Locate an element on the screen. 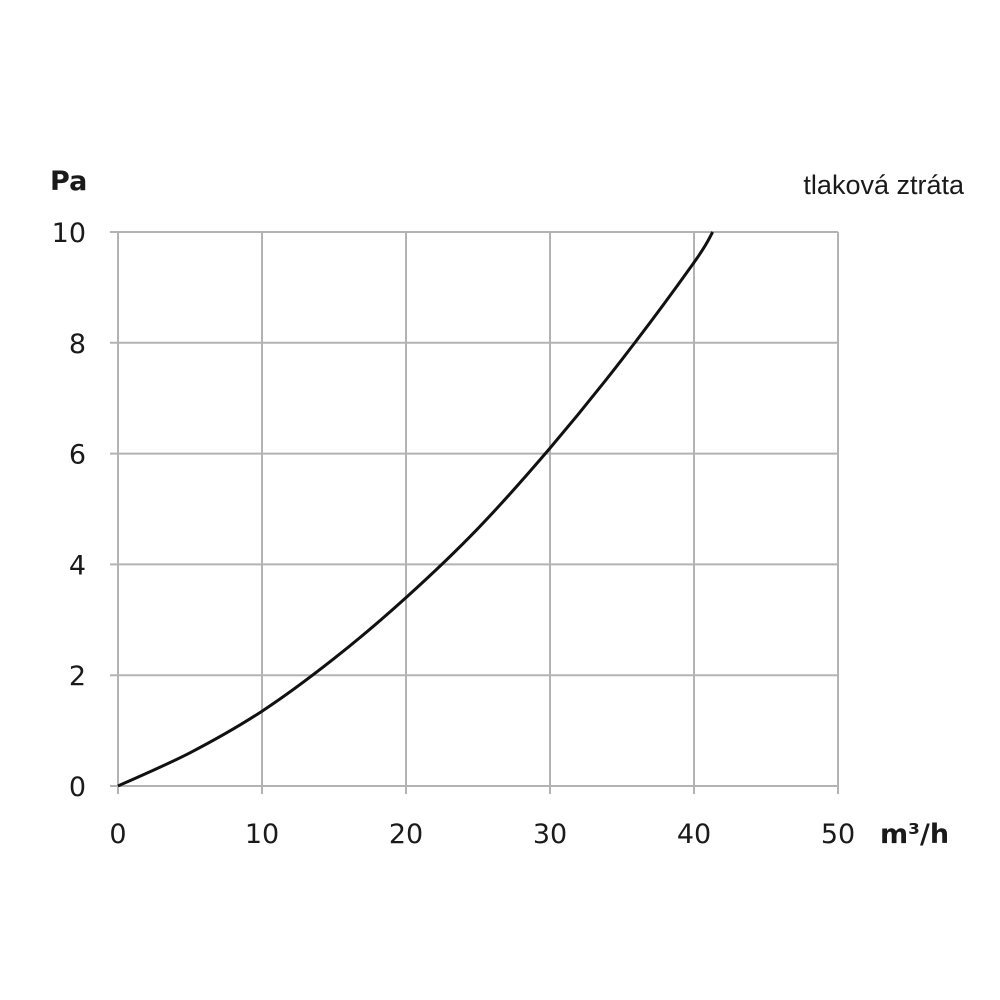 This screenshot has width=1000, height=1000. x-axis-unit: m³/h is located at coordinates (914, 834).